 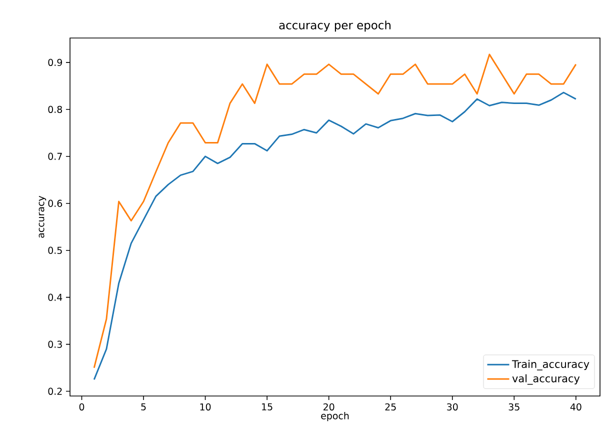 I want to click on y-tick-label: 0.3, so click(x=55, y=344).